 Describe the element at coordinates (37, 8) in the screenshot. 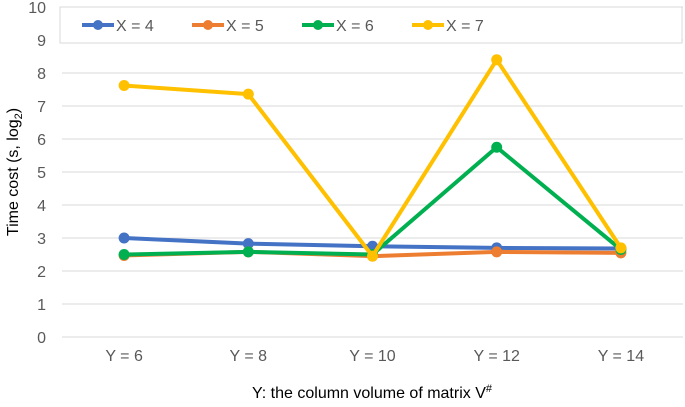

I see `y-tick-label: 10` at that location.